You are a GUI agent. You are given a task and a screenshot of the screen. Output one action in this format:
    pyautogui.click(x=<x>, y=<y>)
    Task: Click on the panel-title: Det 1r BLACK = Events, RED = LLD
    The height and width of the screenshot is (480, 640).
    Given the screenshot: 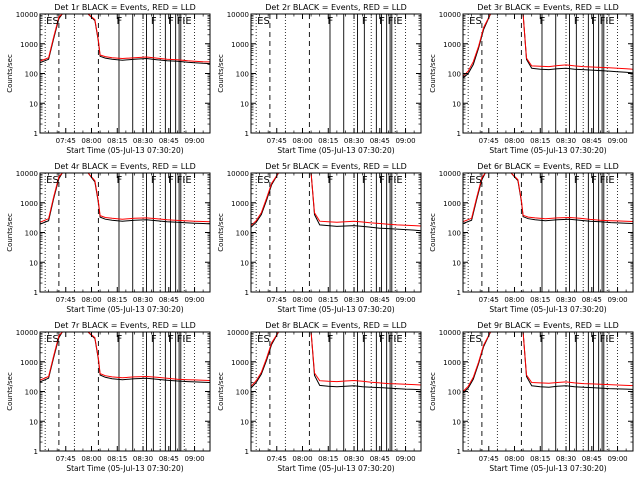 What is the action you would take?
    pyautogui.click(x=125, y=7)
    